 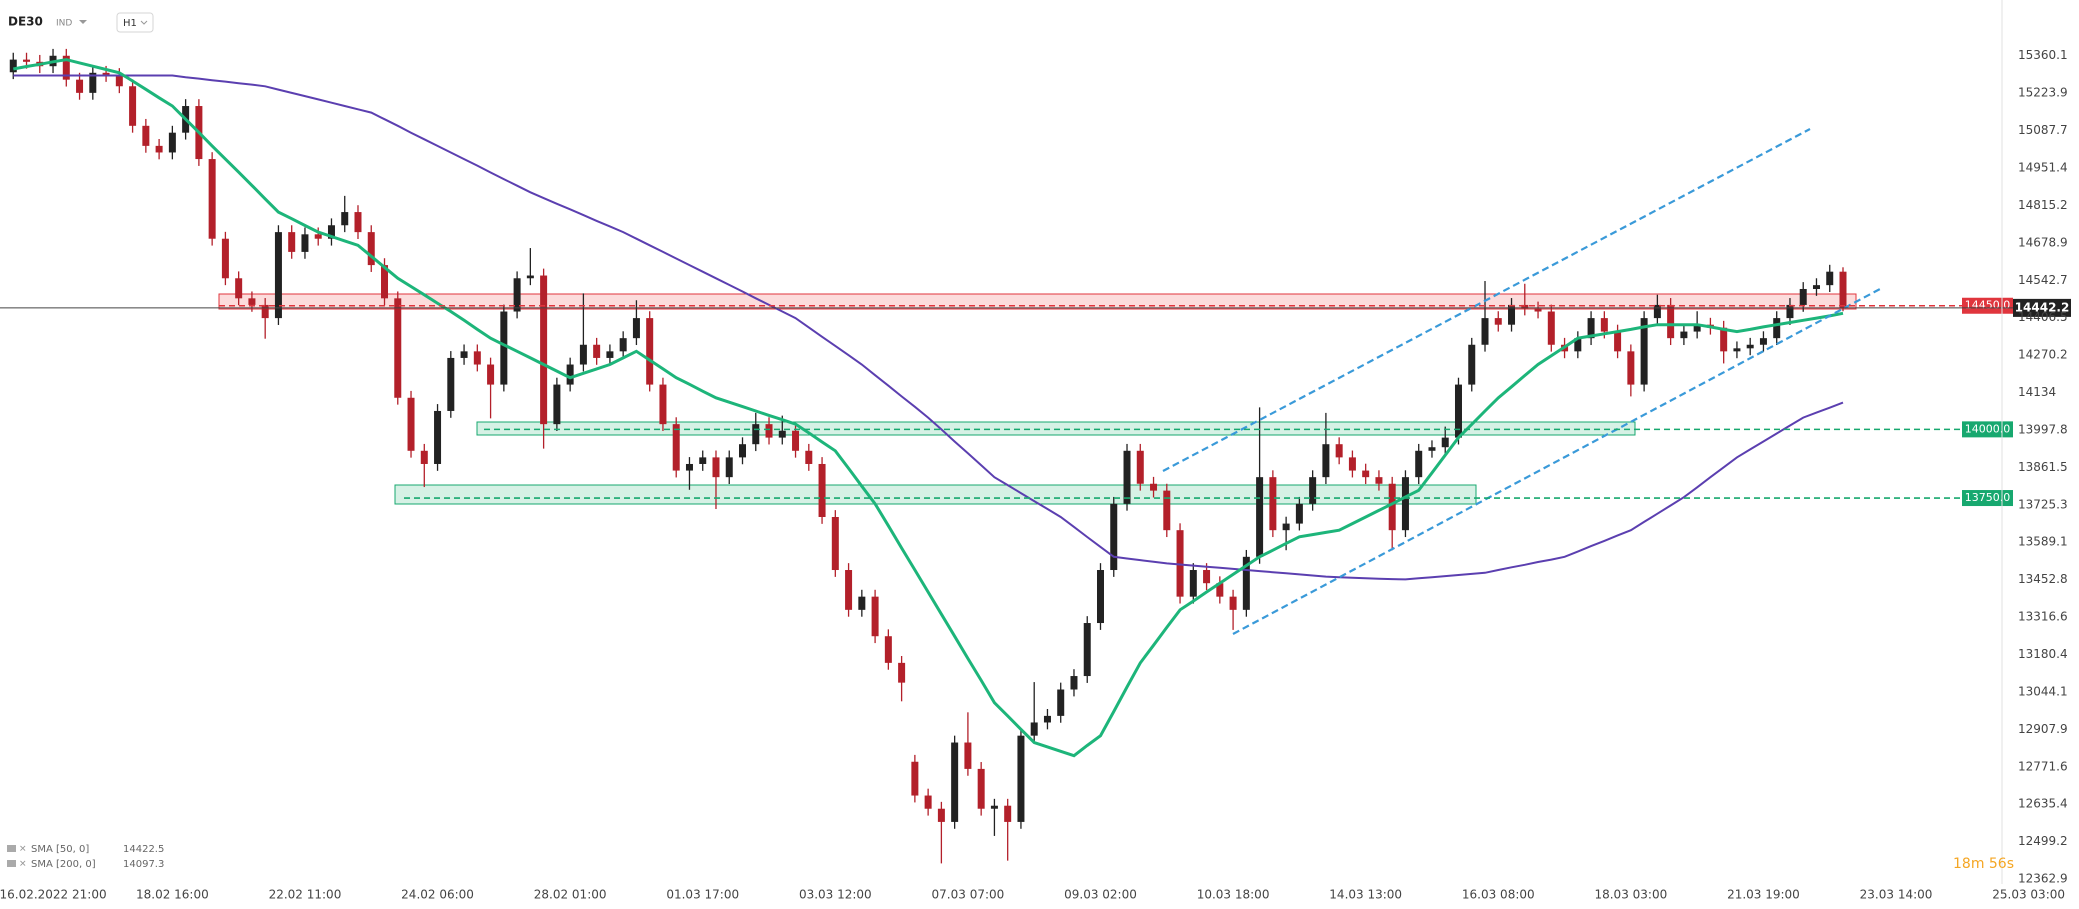 What do you see at coordinates (1556, 461) in the screenshot?
I see `channel-lower` at bounding box center [1556, 461].